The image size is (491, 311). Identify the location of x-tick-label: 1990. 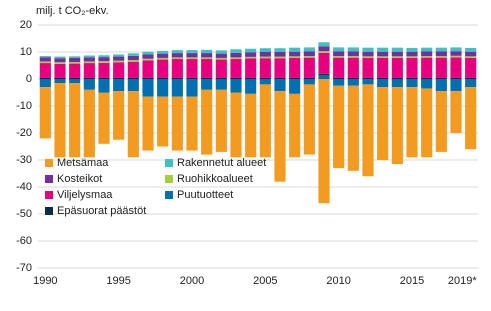
(45, 281).